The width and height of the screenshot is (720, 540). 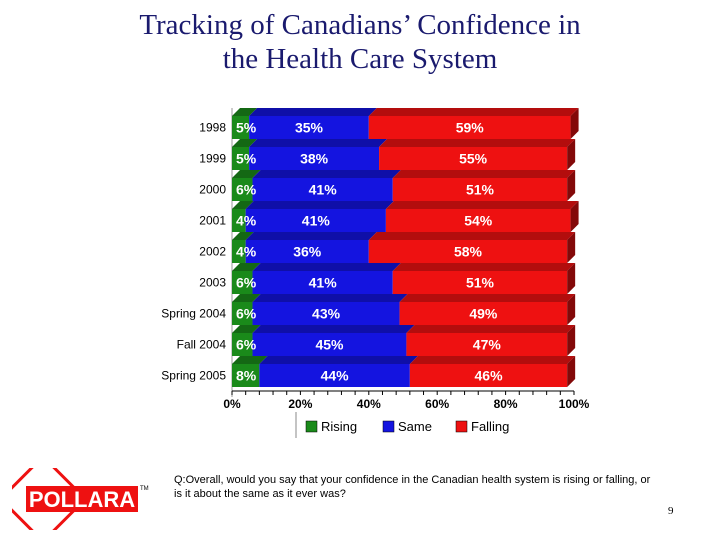 I want to click on data-label-same: 36%, so click(x=307, y=252).